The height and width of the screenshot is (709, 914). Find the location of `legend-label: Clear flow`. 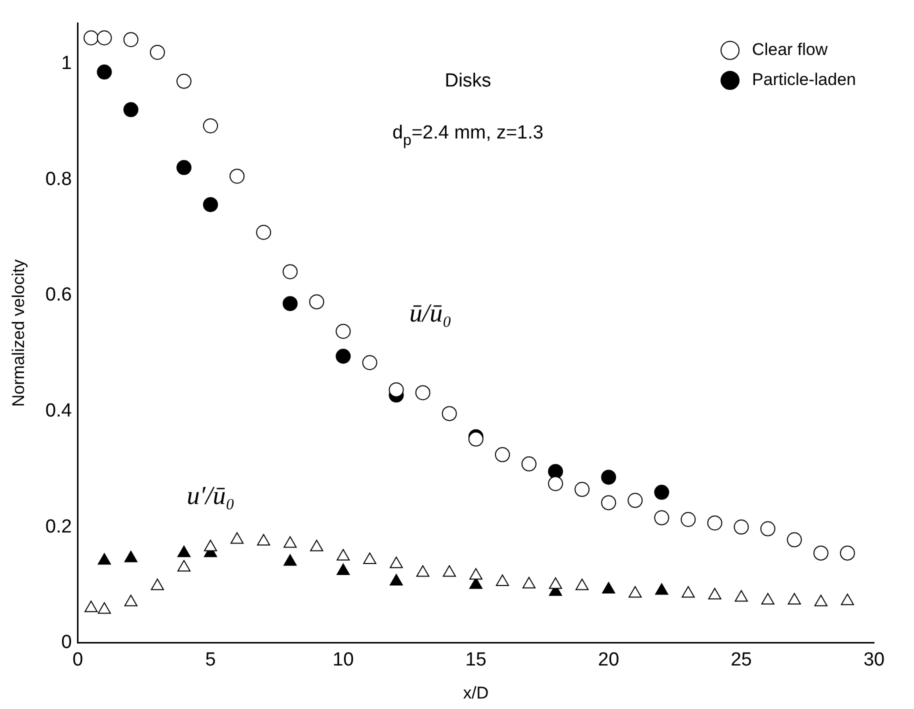

legend-label: Clear flow is located at coordinates (790, 50).